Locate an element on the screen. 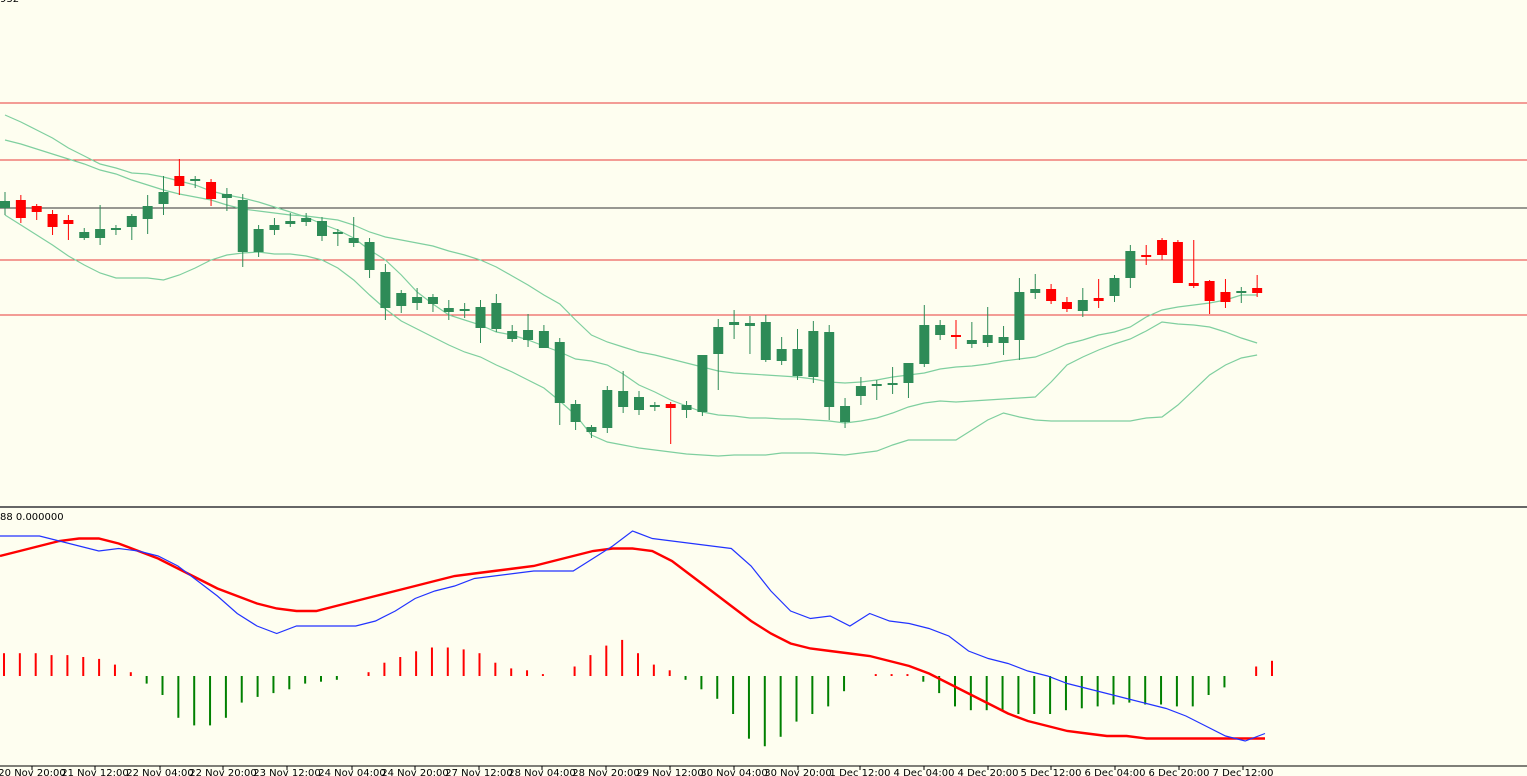  x-tick-label: 1 Dec 12:00 is located at coordinates (860, 772).